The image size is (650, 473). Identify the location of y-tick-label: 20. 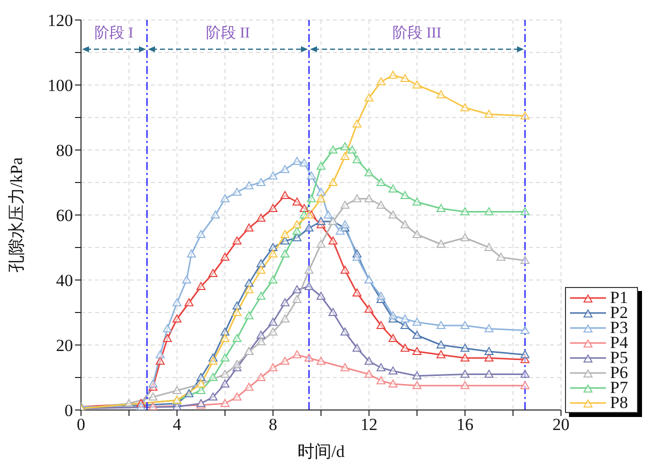
(64, 346).